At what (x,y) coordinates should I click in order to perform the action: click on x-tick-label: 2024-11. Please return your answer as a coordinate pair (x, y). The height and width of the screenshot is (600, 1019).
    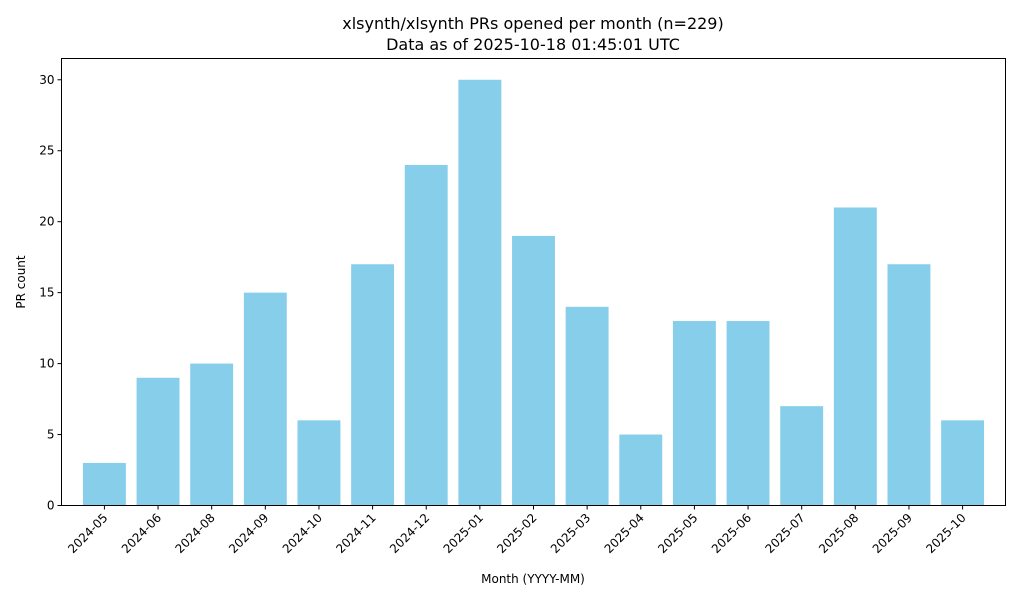
    Looking at the image, I should click on (355, 533).